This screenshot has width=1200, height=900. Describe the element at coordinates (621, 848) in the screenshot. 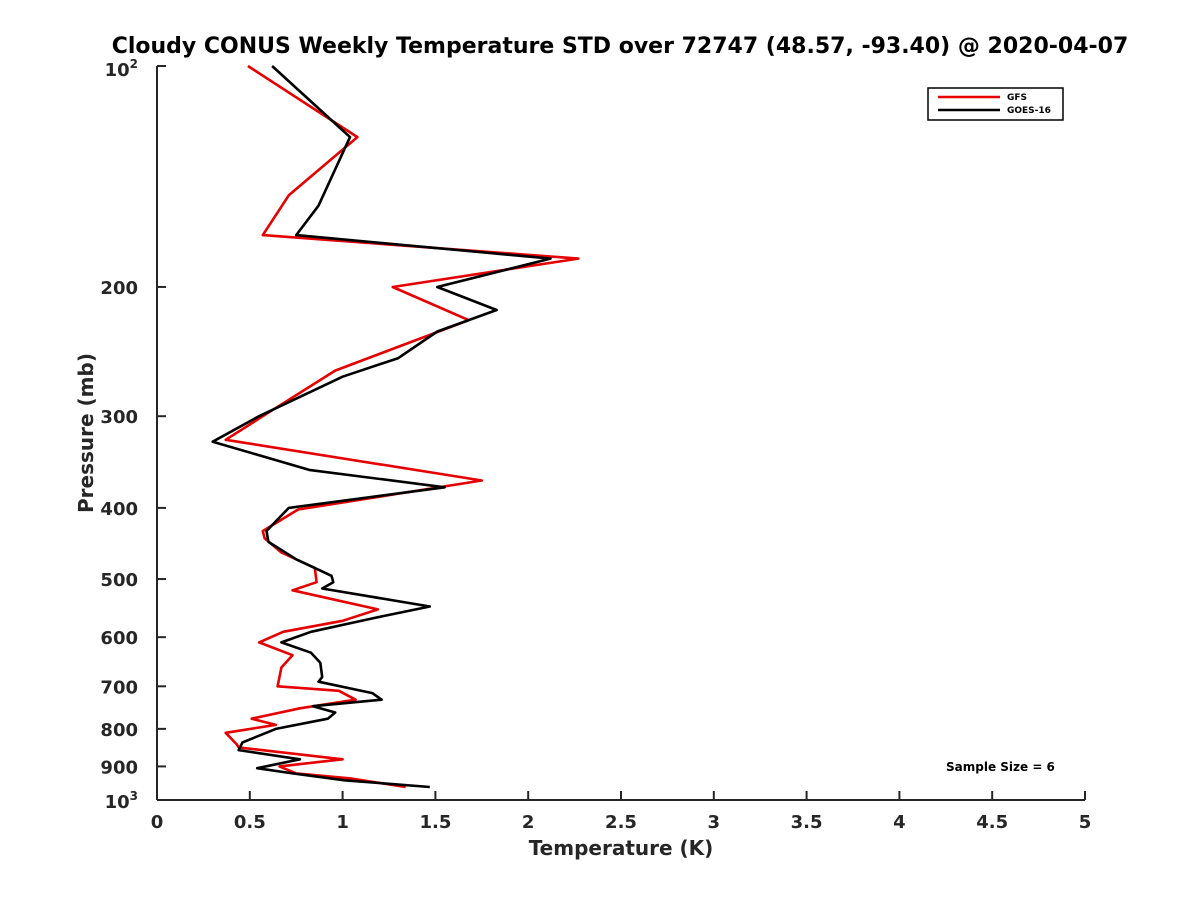

I see `x-axis-label: Temperature (K)` at that location.